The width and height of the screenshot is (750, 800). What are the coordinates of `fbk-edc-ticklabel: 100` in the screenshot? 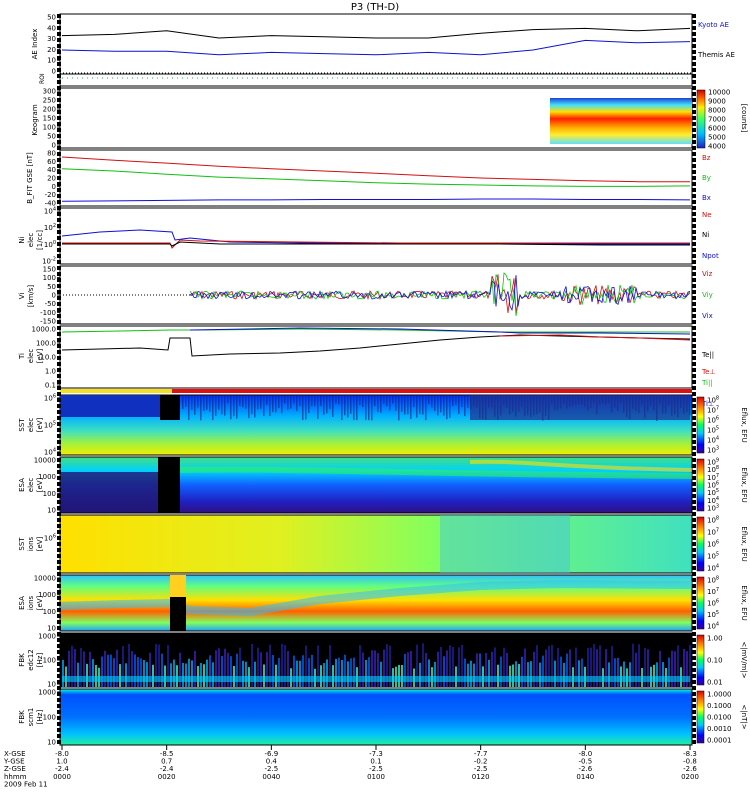 It's located at (49, 661).